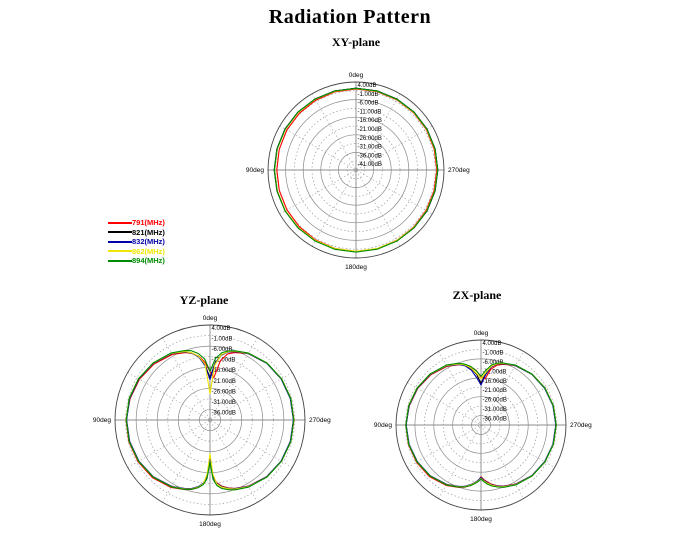 This screenshot has height=545, width=700. Describe the element at coordinates (204, 300) in the screenshot. I see `yz-plane-title: YZ-plane` at that location.